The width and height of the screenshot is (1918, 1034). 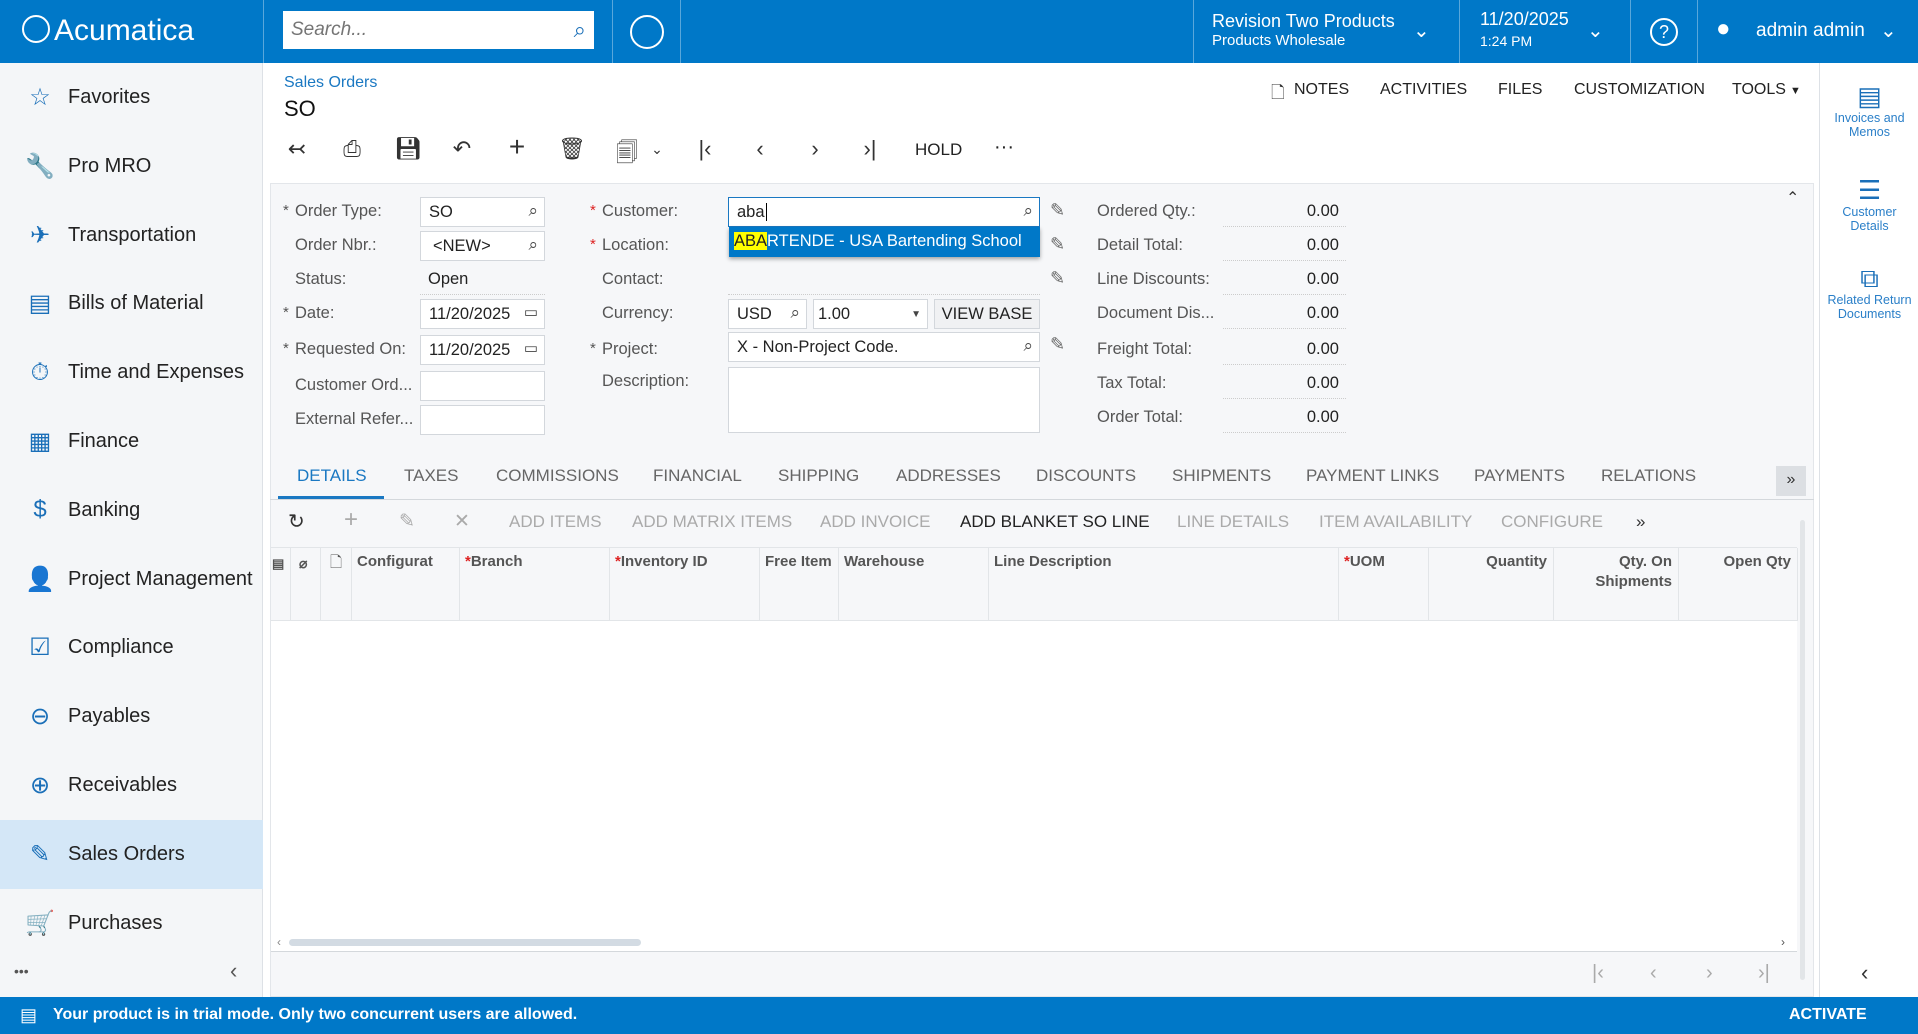 What do you see at coordinates (712, 521) in the screenshot?
I see `add-matrix-items-button: ADD MATRIX ITEMS` at bounding box center [712, 521].